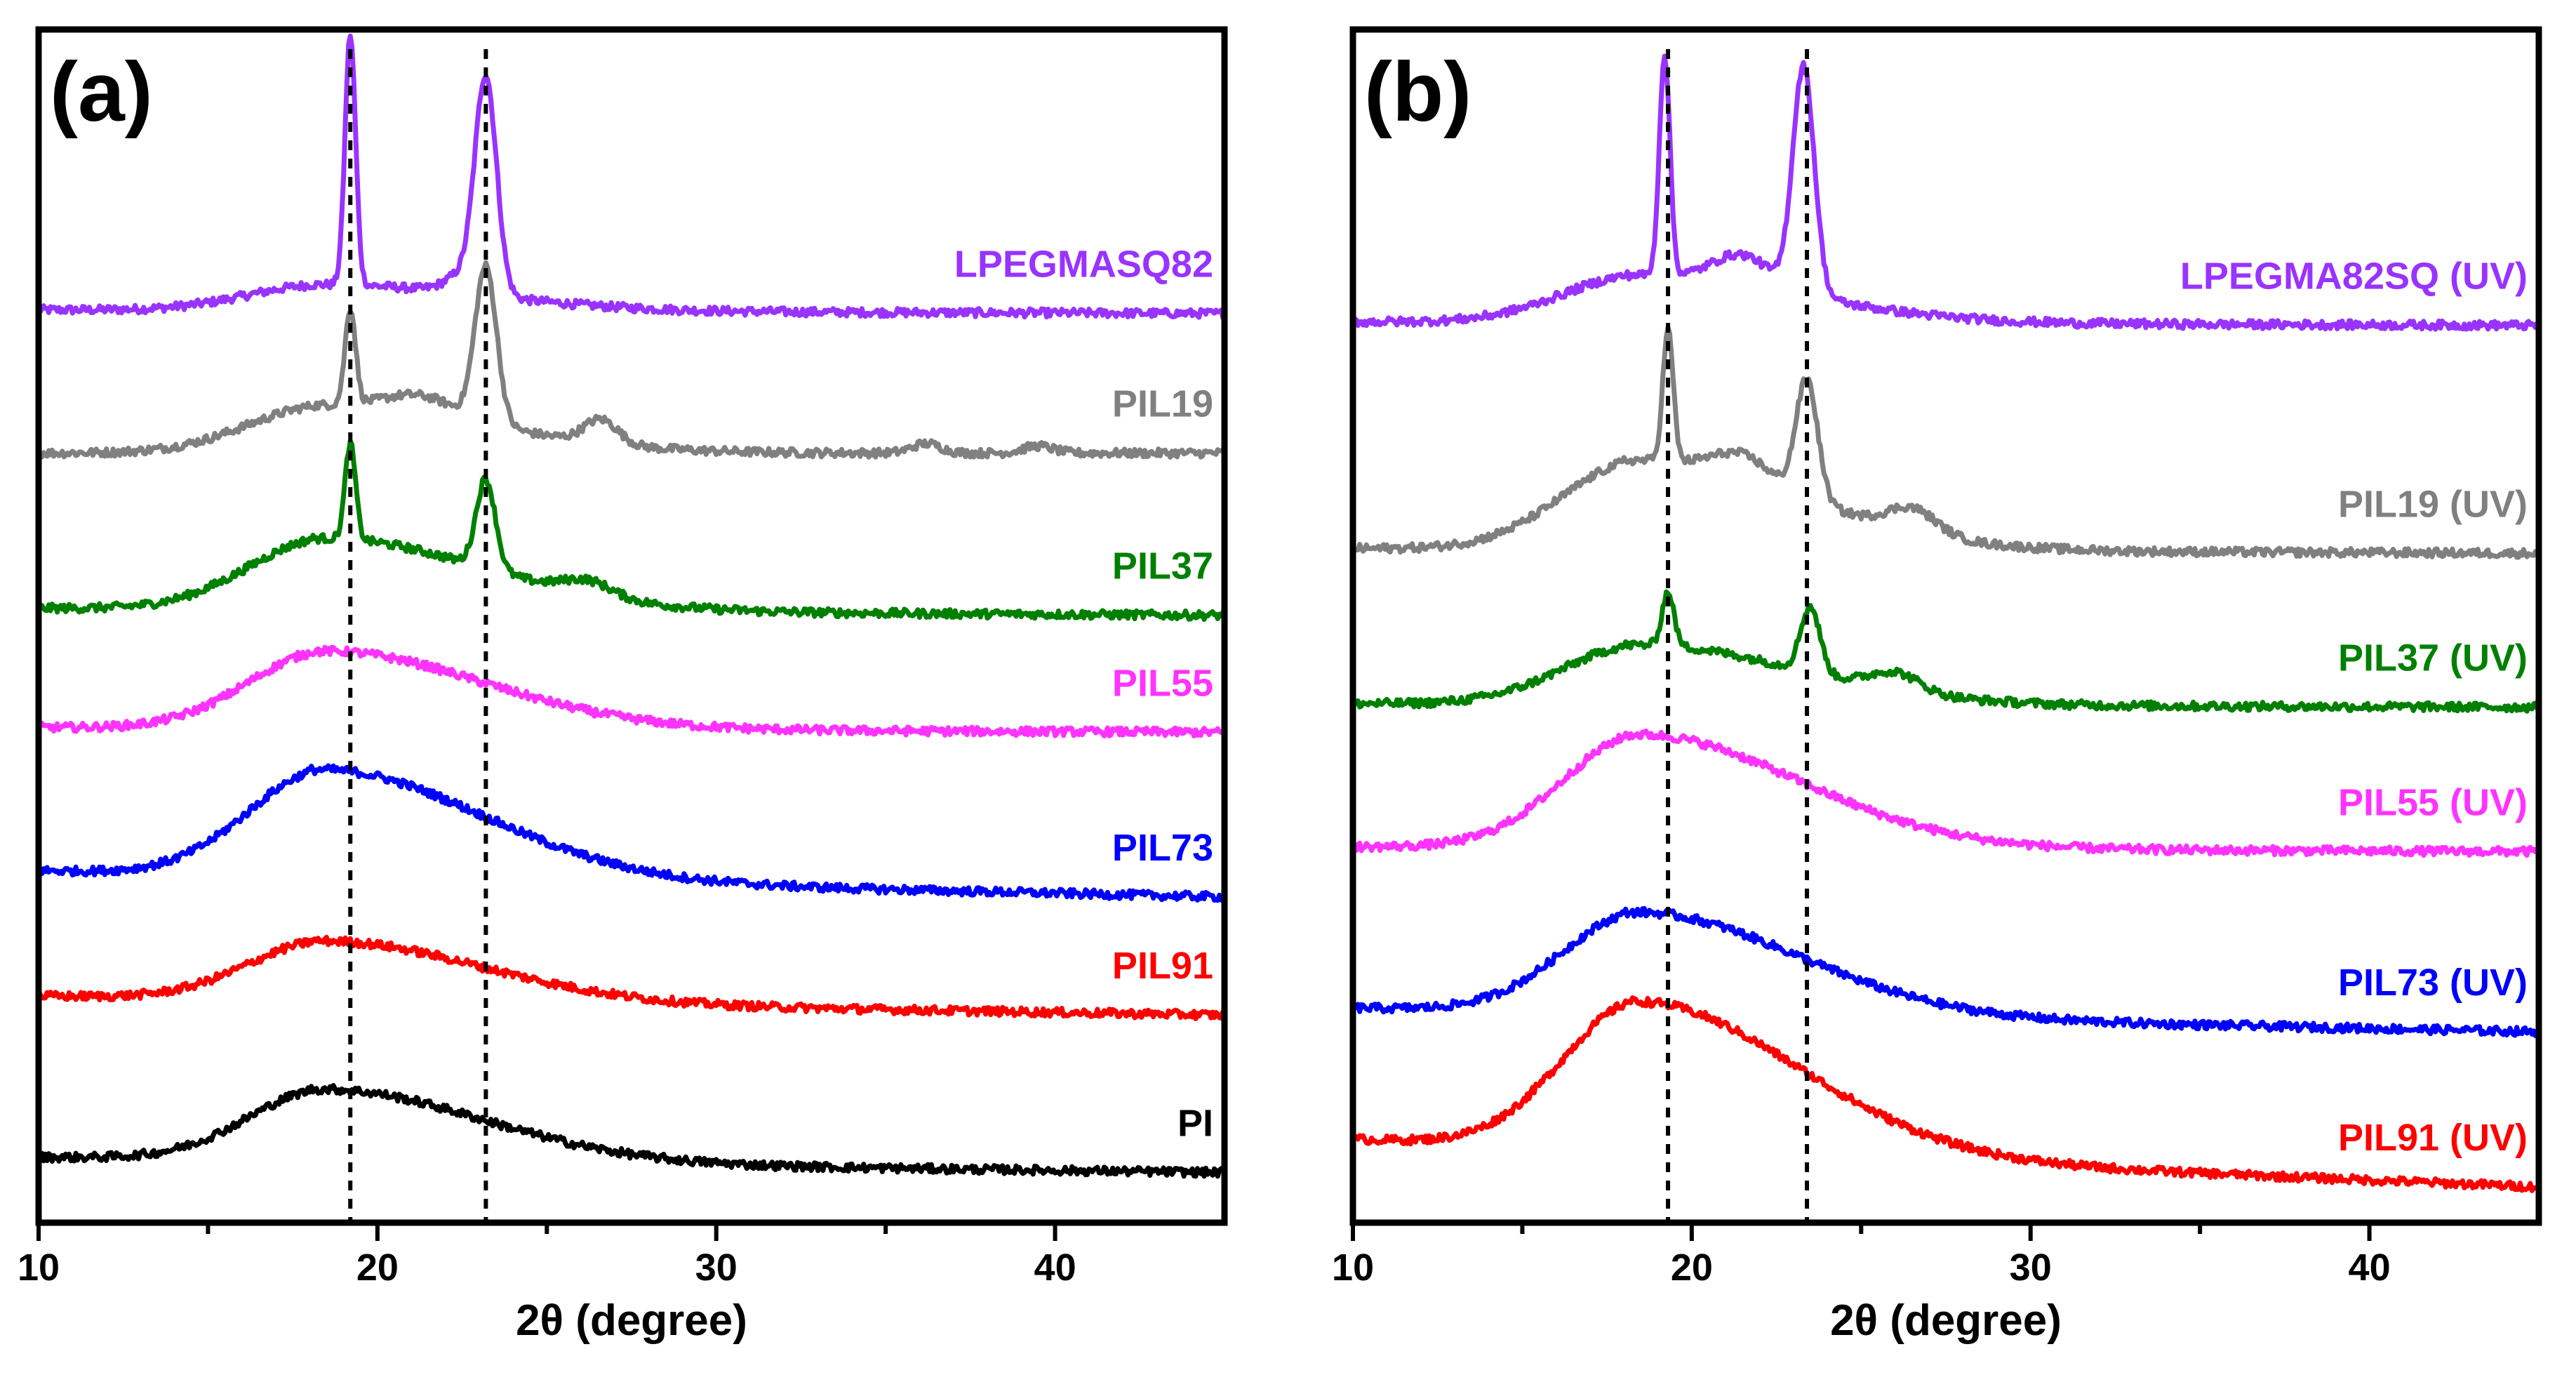  What do you see at coordinates (101, 92) in the screenshot?
I see `panel-a-letter: (a)` at bounding box center [101, 92].